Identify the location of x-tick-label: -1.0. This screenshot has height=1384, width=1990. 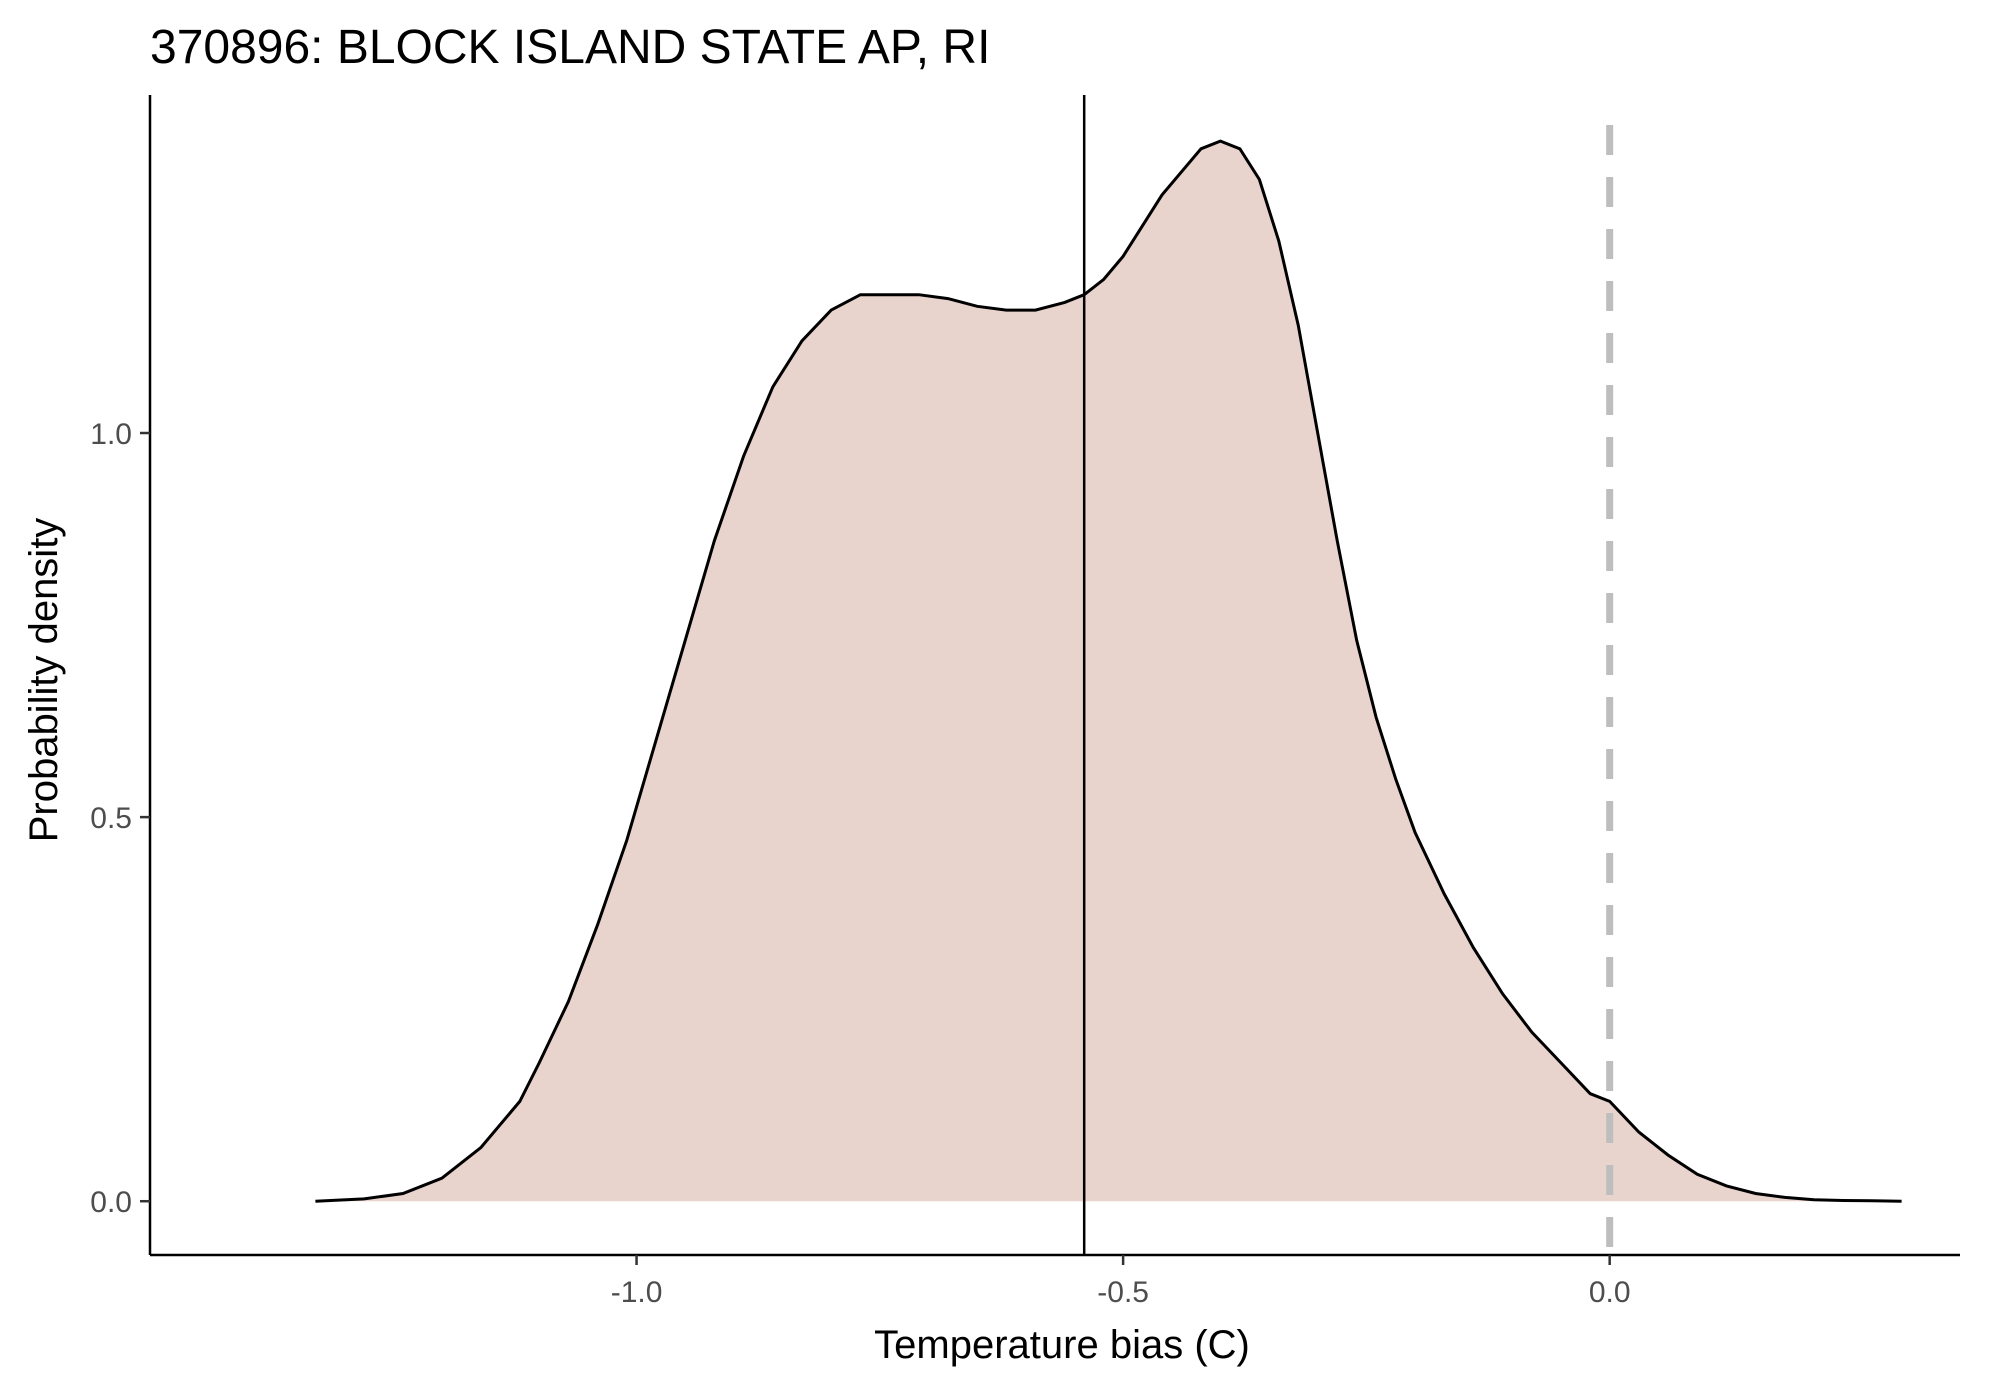
(637, 1292).